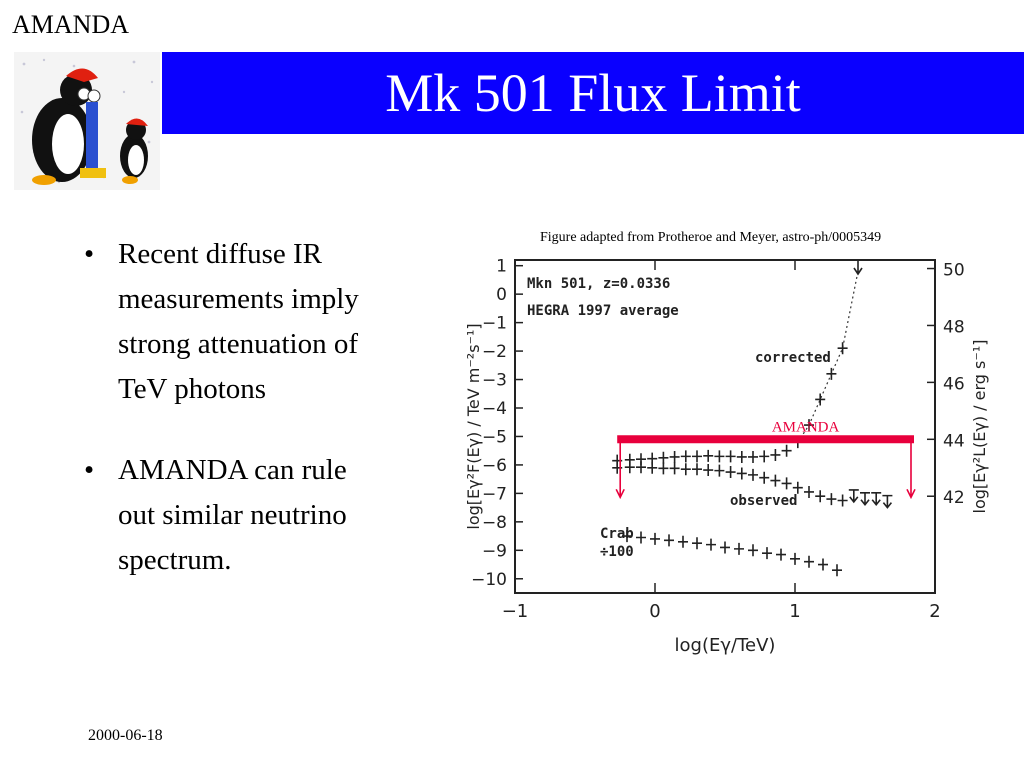 This screenshot has width=1024, height=768. Describe the element at coordinates (232, 469) in the screenshot. I see `bullet-line: AMANDA can rule` at that location.